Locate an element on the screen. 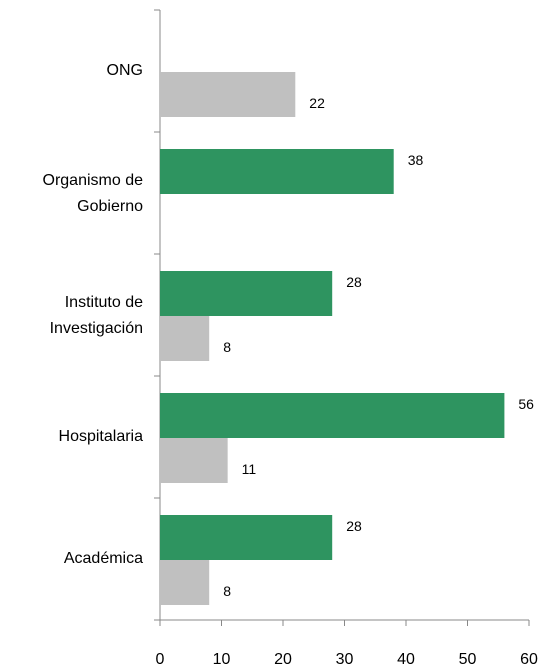 The width and height of the screenshot is (544, 671). value-label: 11 is located at coordinates (249, 469).